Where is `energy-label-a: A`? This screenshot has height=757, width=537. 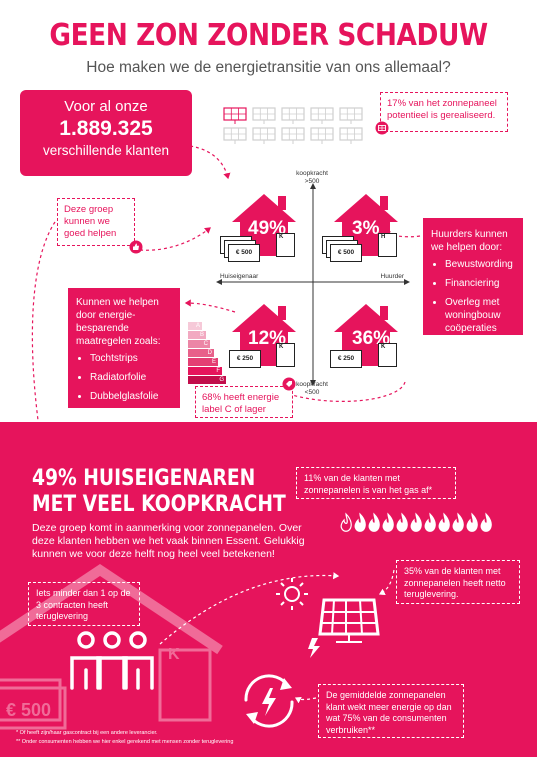
energy-label-a: A is located at coordinates (195, 326).